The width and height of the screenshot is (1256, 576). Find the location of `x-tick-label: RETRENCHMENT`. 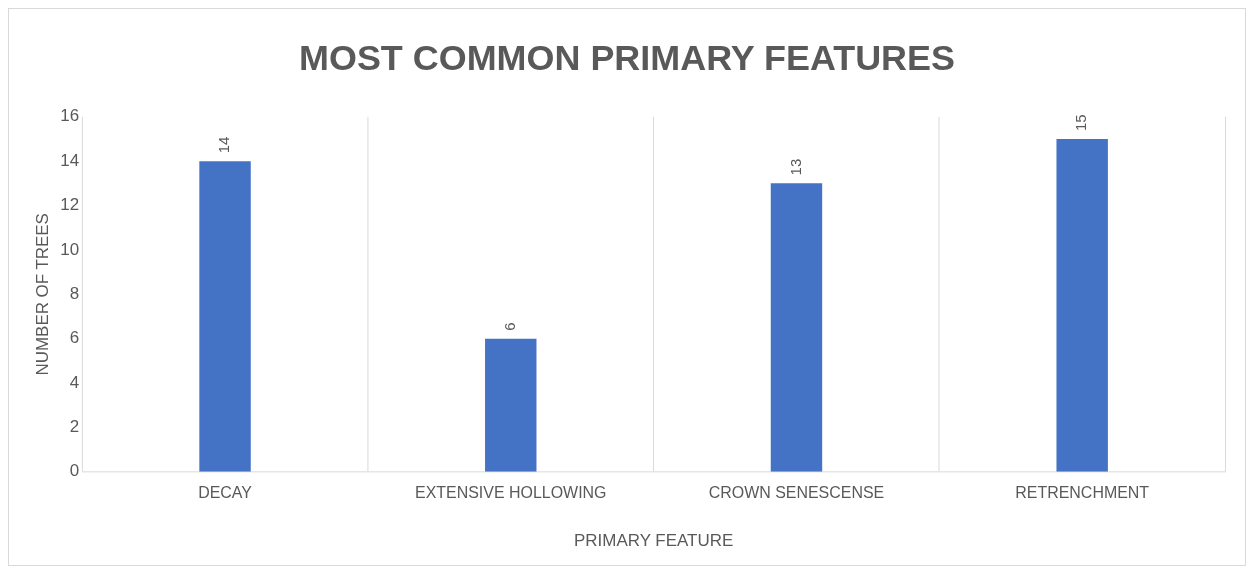

x-tick-label: RETRENCHMENT is located at coordinates (1082, 492).